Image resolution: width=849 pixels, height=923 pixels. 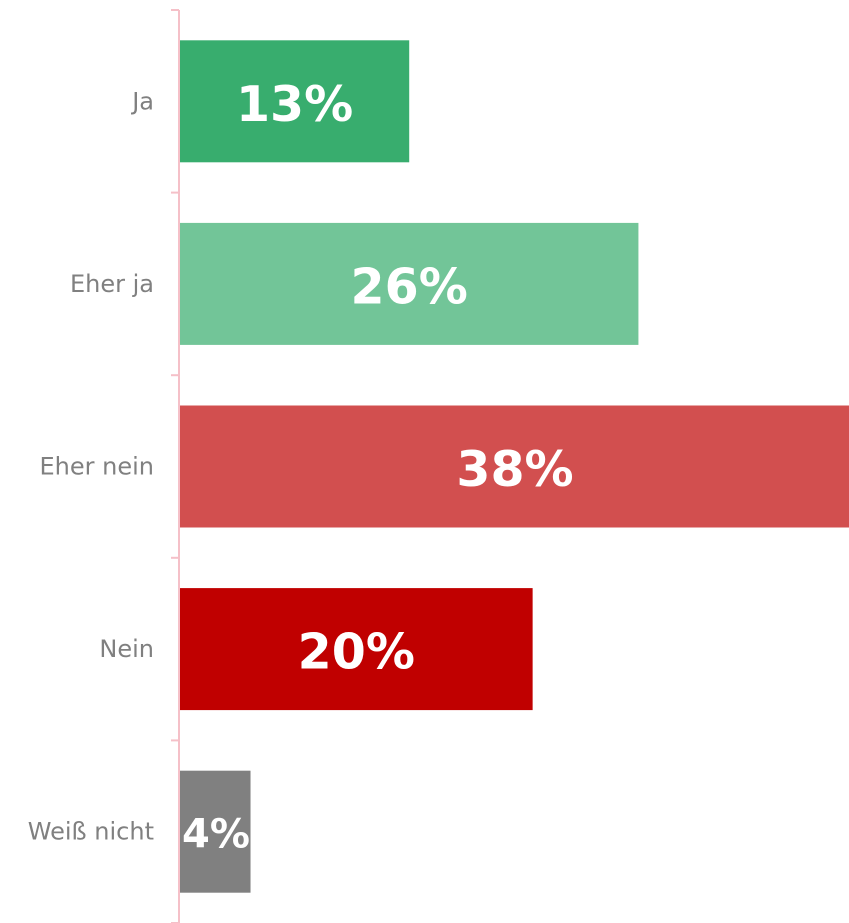 I want to click on value-label: 26%, so click(x=409, y=286).